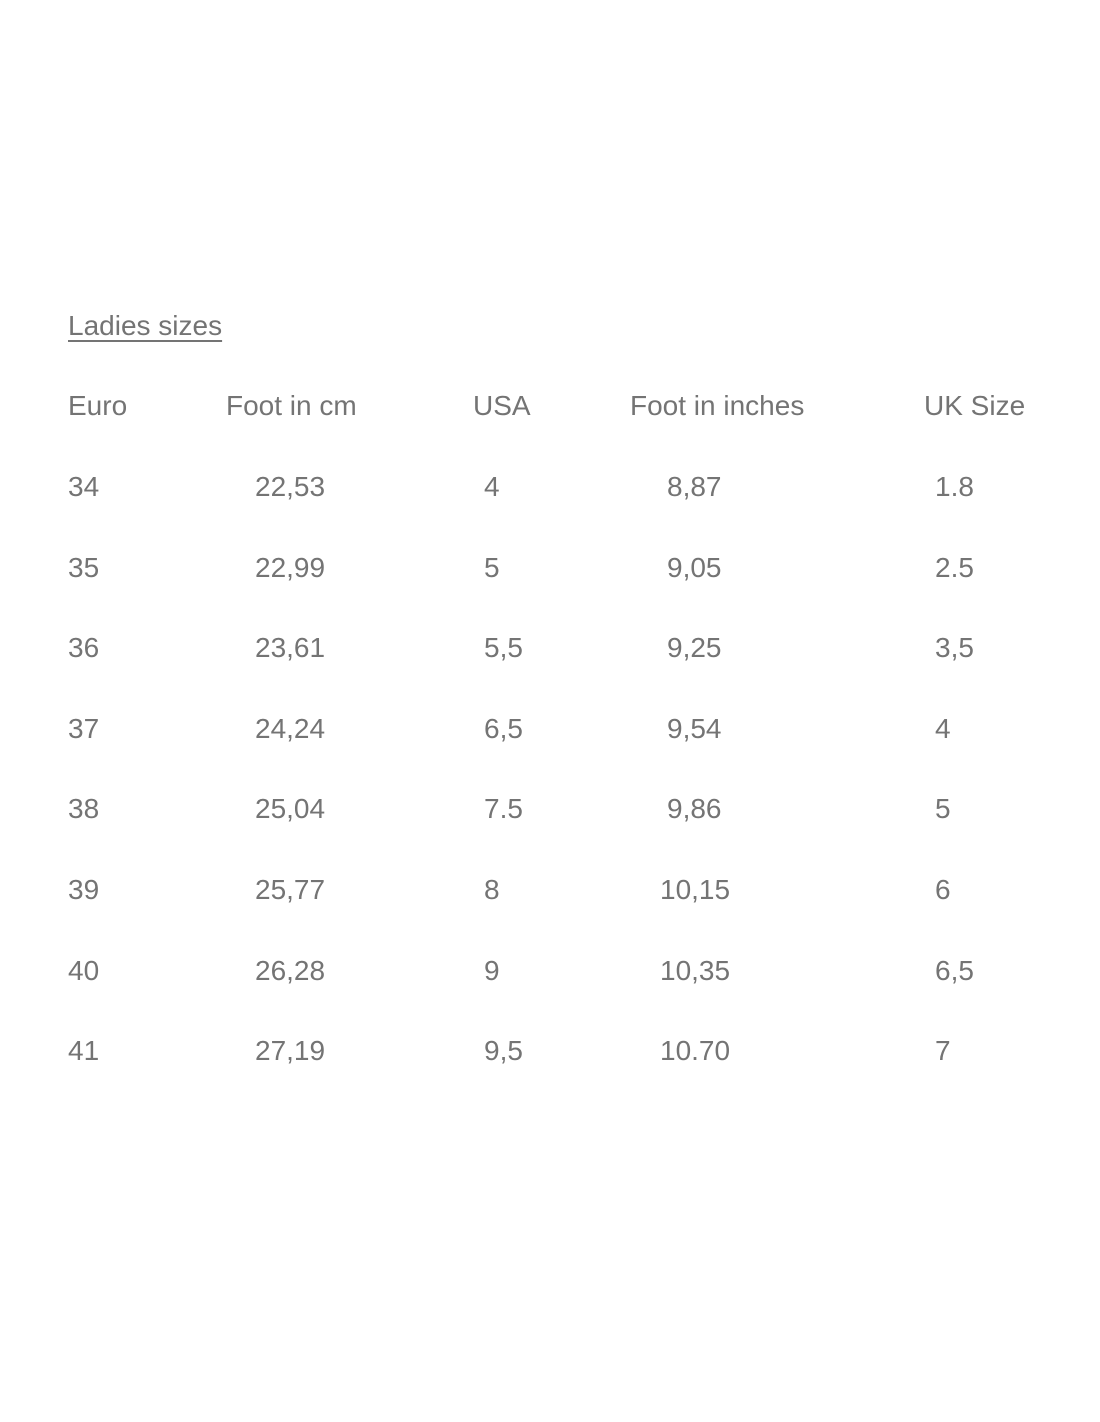  I want to click on cell-usa: 6,5, so click(503, 728).